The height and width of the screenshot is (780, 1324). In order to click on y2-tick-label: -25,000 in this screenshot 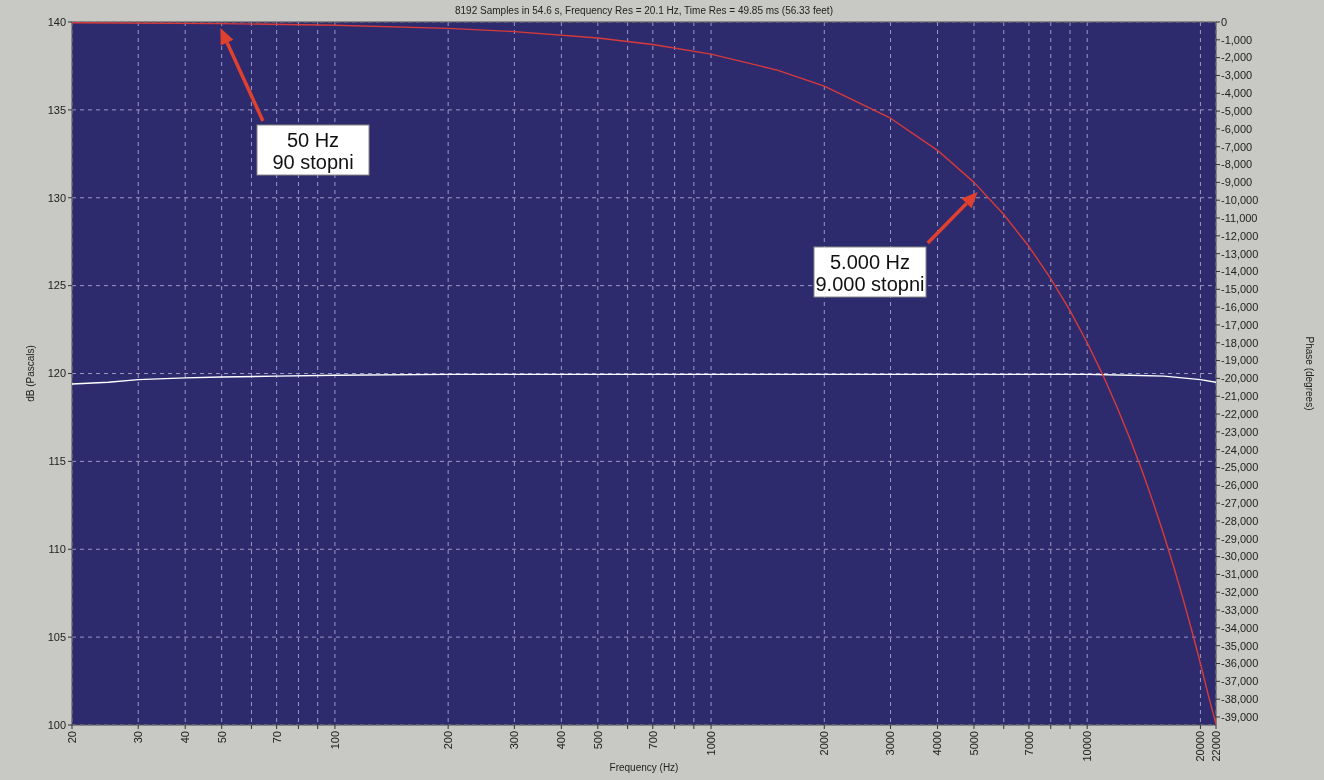, I will do `click(1240, 467)`.